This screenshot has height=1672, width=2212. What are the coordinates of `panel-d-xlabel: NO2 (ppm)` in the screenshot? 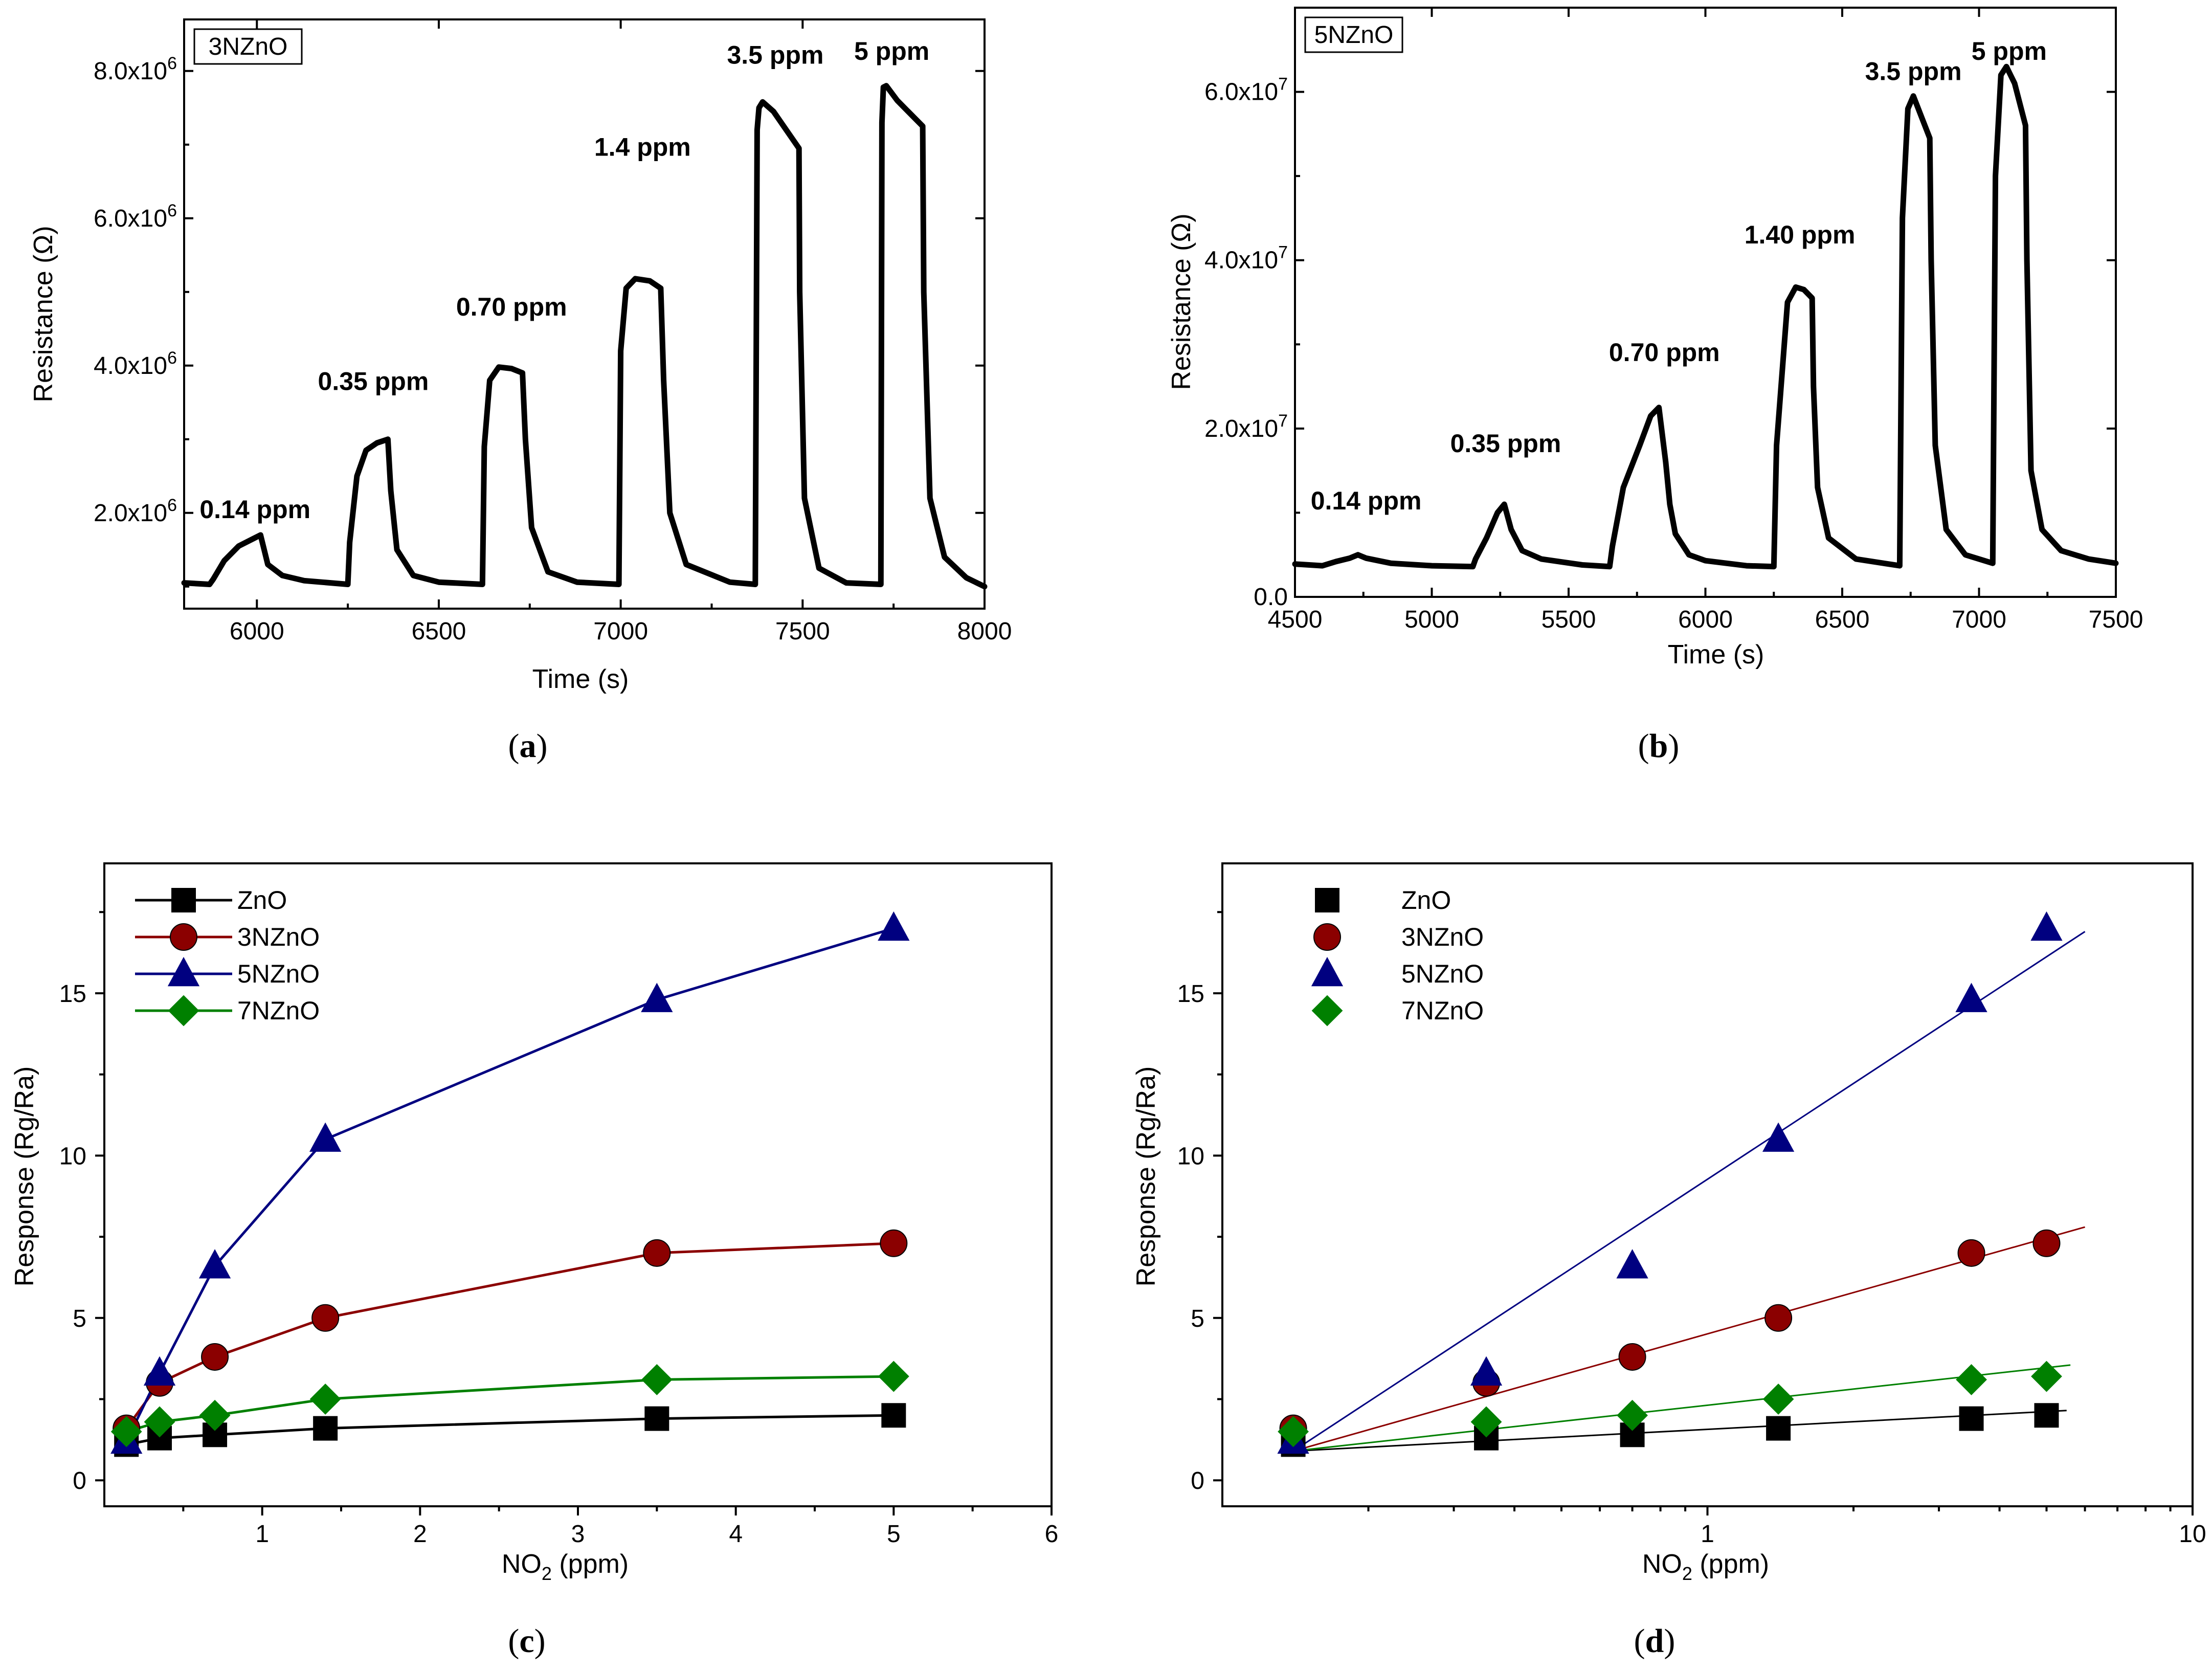 It's located at (1705, 1566).